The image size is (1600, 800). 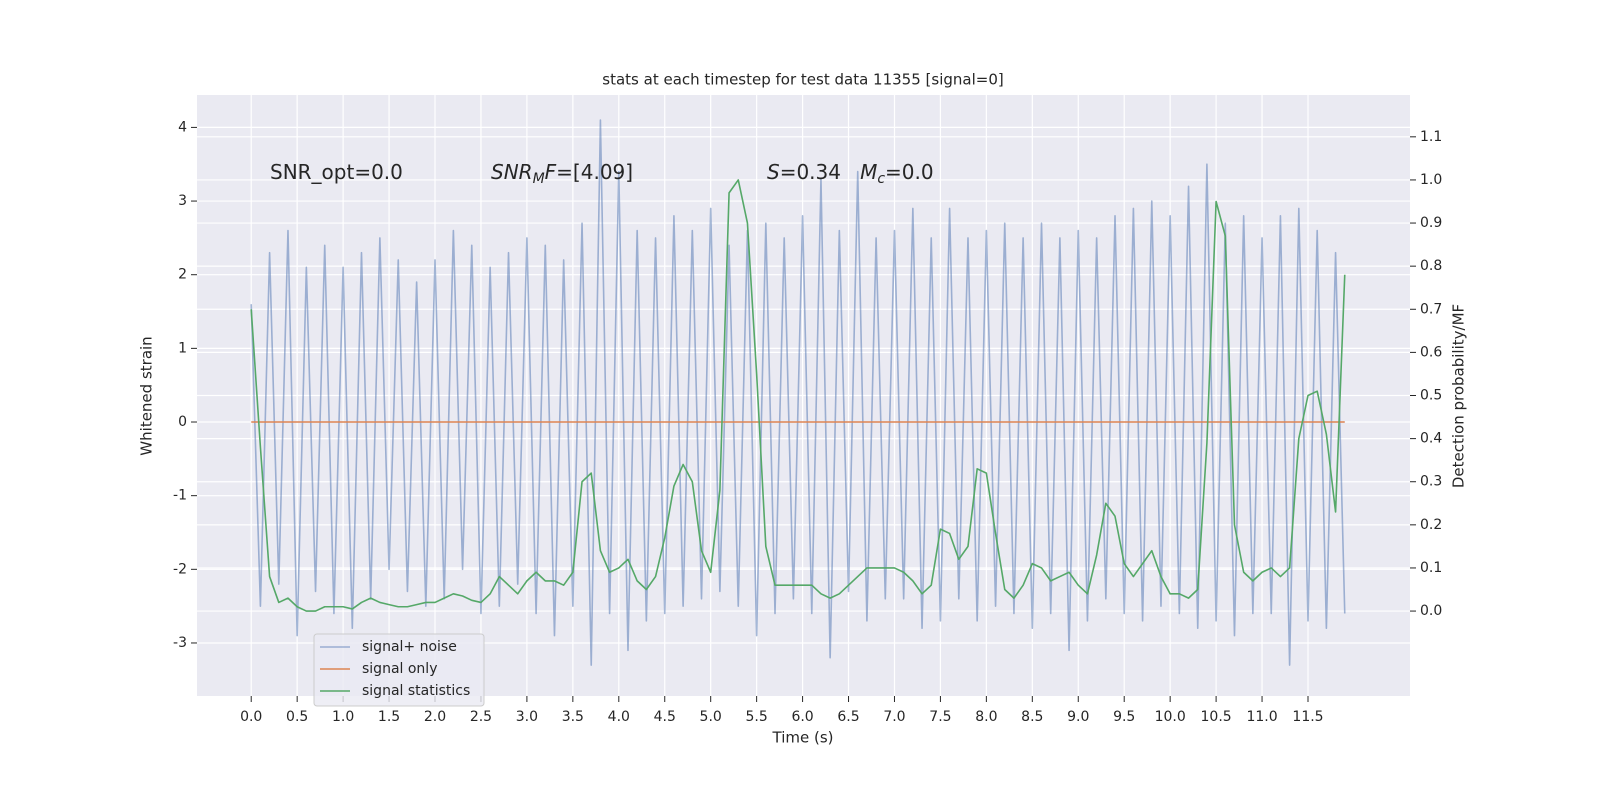 I want to click on annotation: SNRMF=[4.09], so click(x=562, y=174).